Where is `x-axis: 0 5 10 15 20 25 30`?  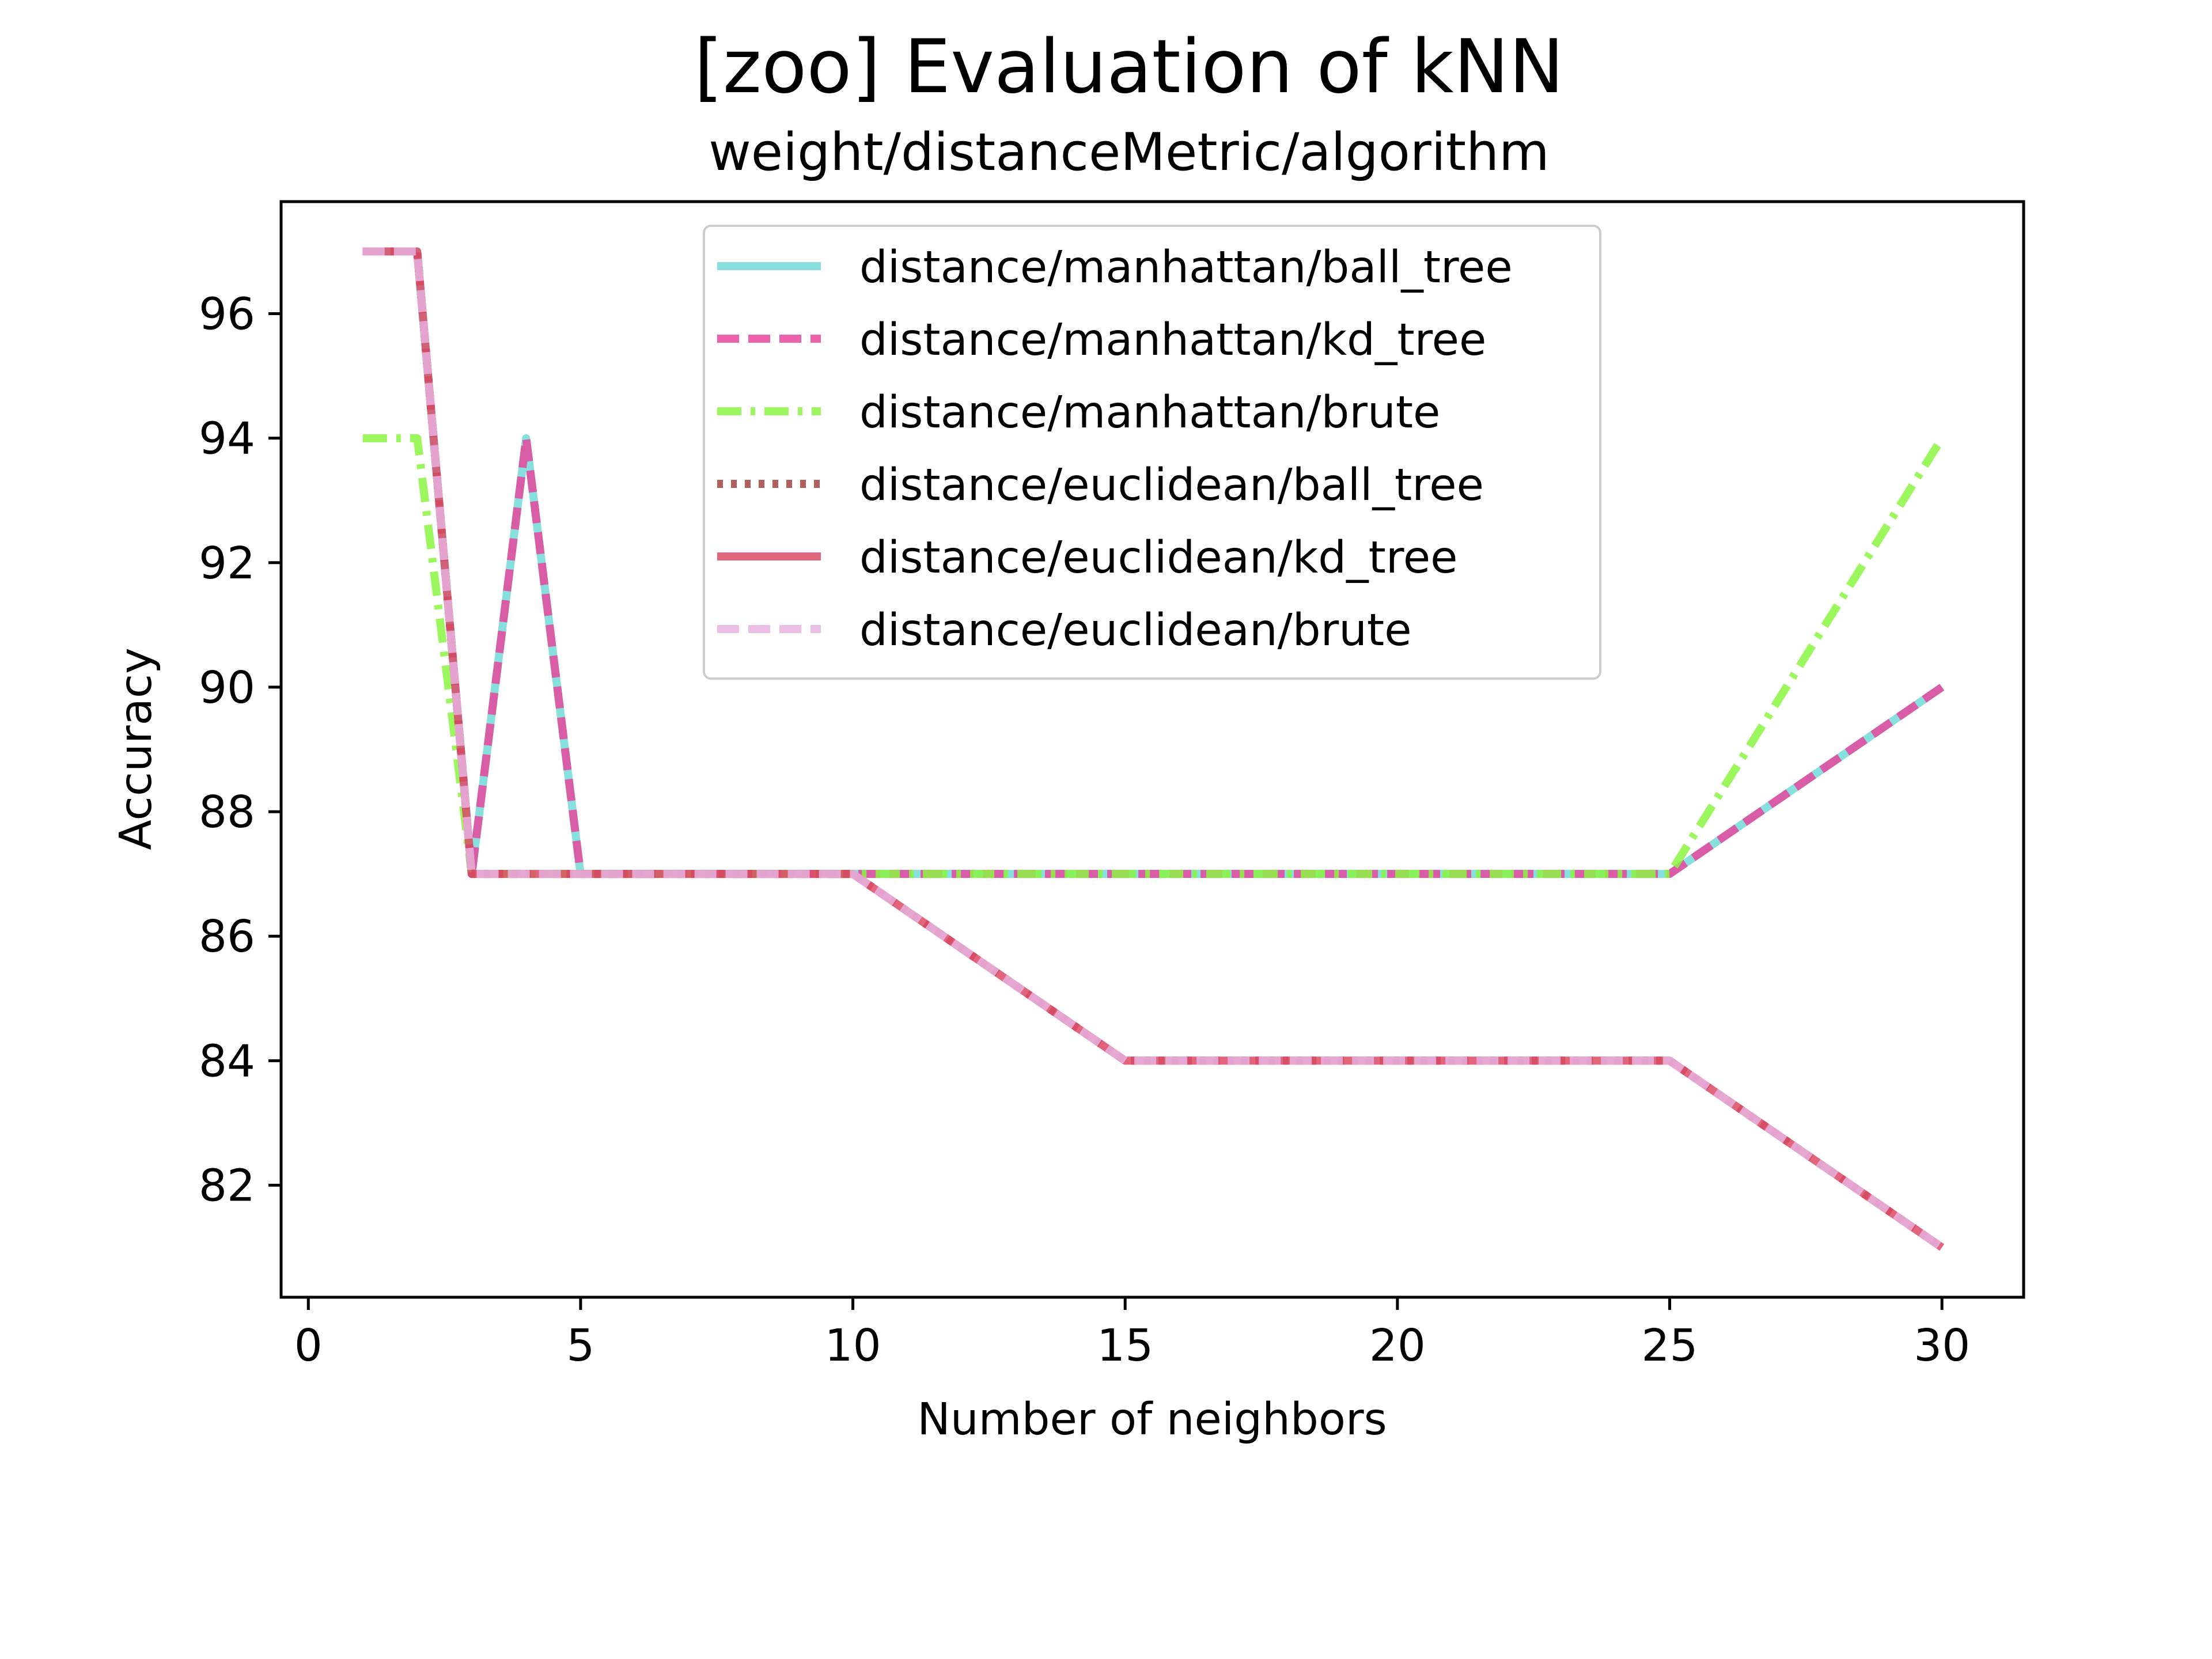
x-axis: 0 5 10 15 20 25 30 is located at coordinates (1132, 1334).